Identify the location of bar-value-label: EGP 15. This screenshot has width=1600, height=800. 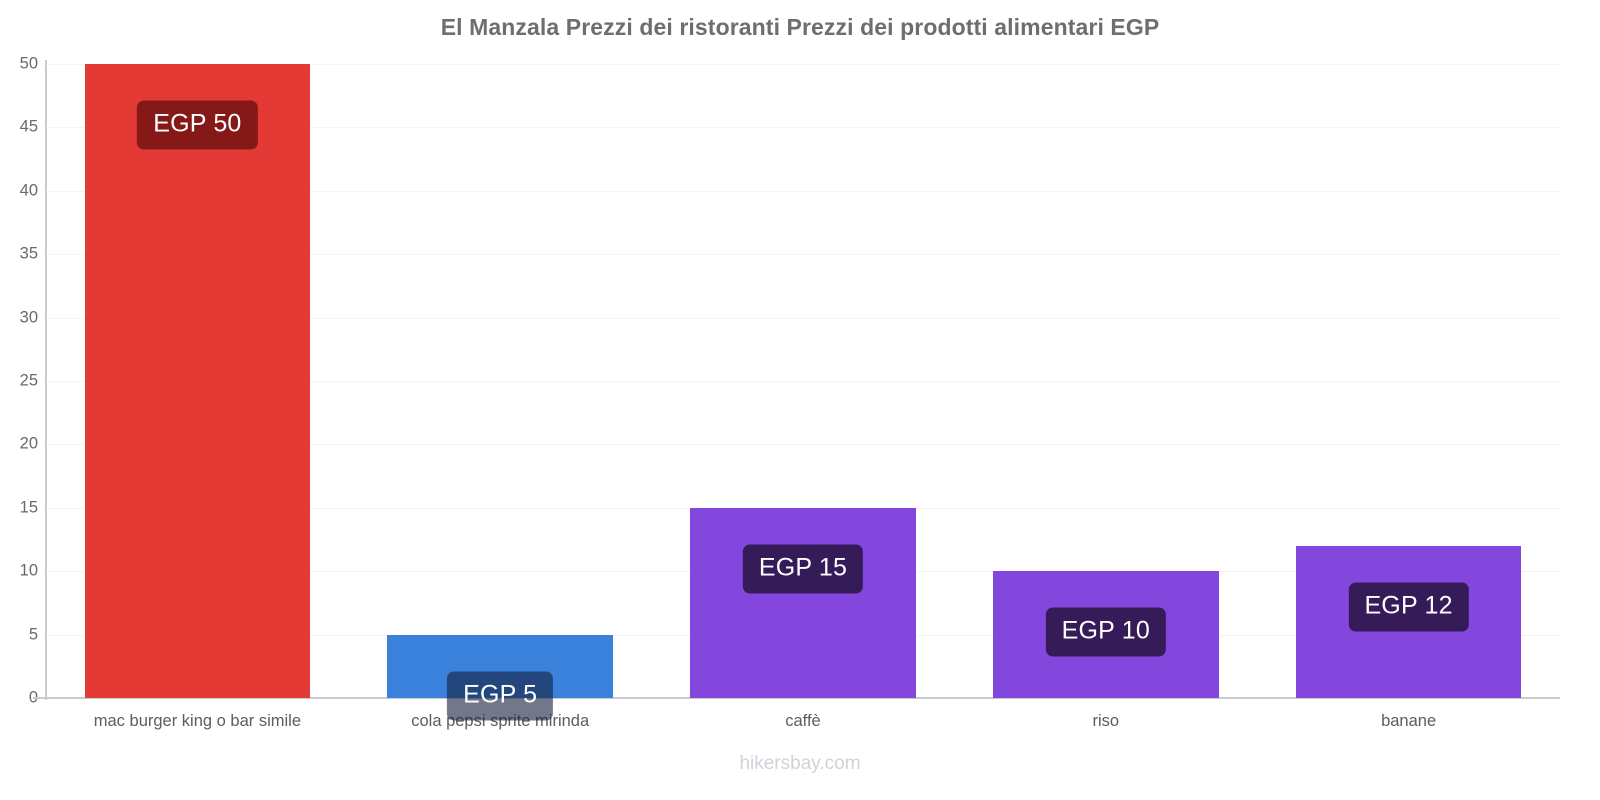
(803, 569).